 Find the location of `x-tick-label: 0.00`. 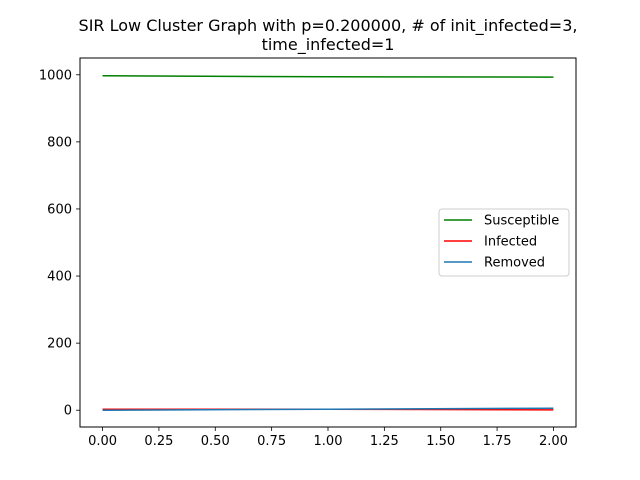

x-tick-label: 0.00 is located at coordinates (102, 441).